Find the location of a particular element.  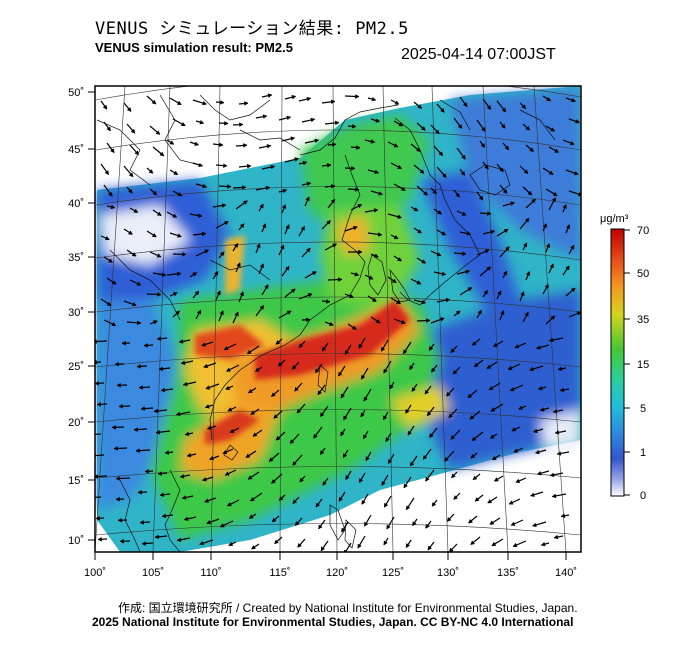

colorbar-label-35: 35 is located at coordinates (643, 320).